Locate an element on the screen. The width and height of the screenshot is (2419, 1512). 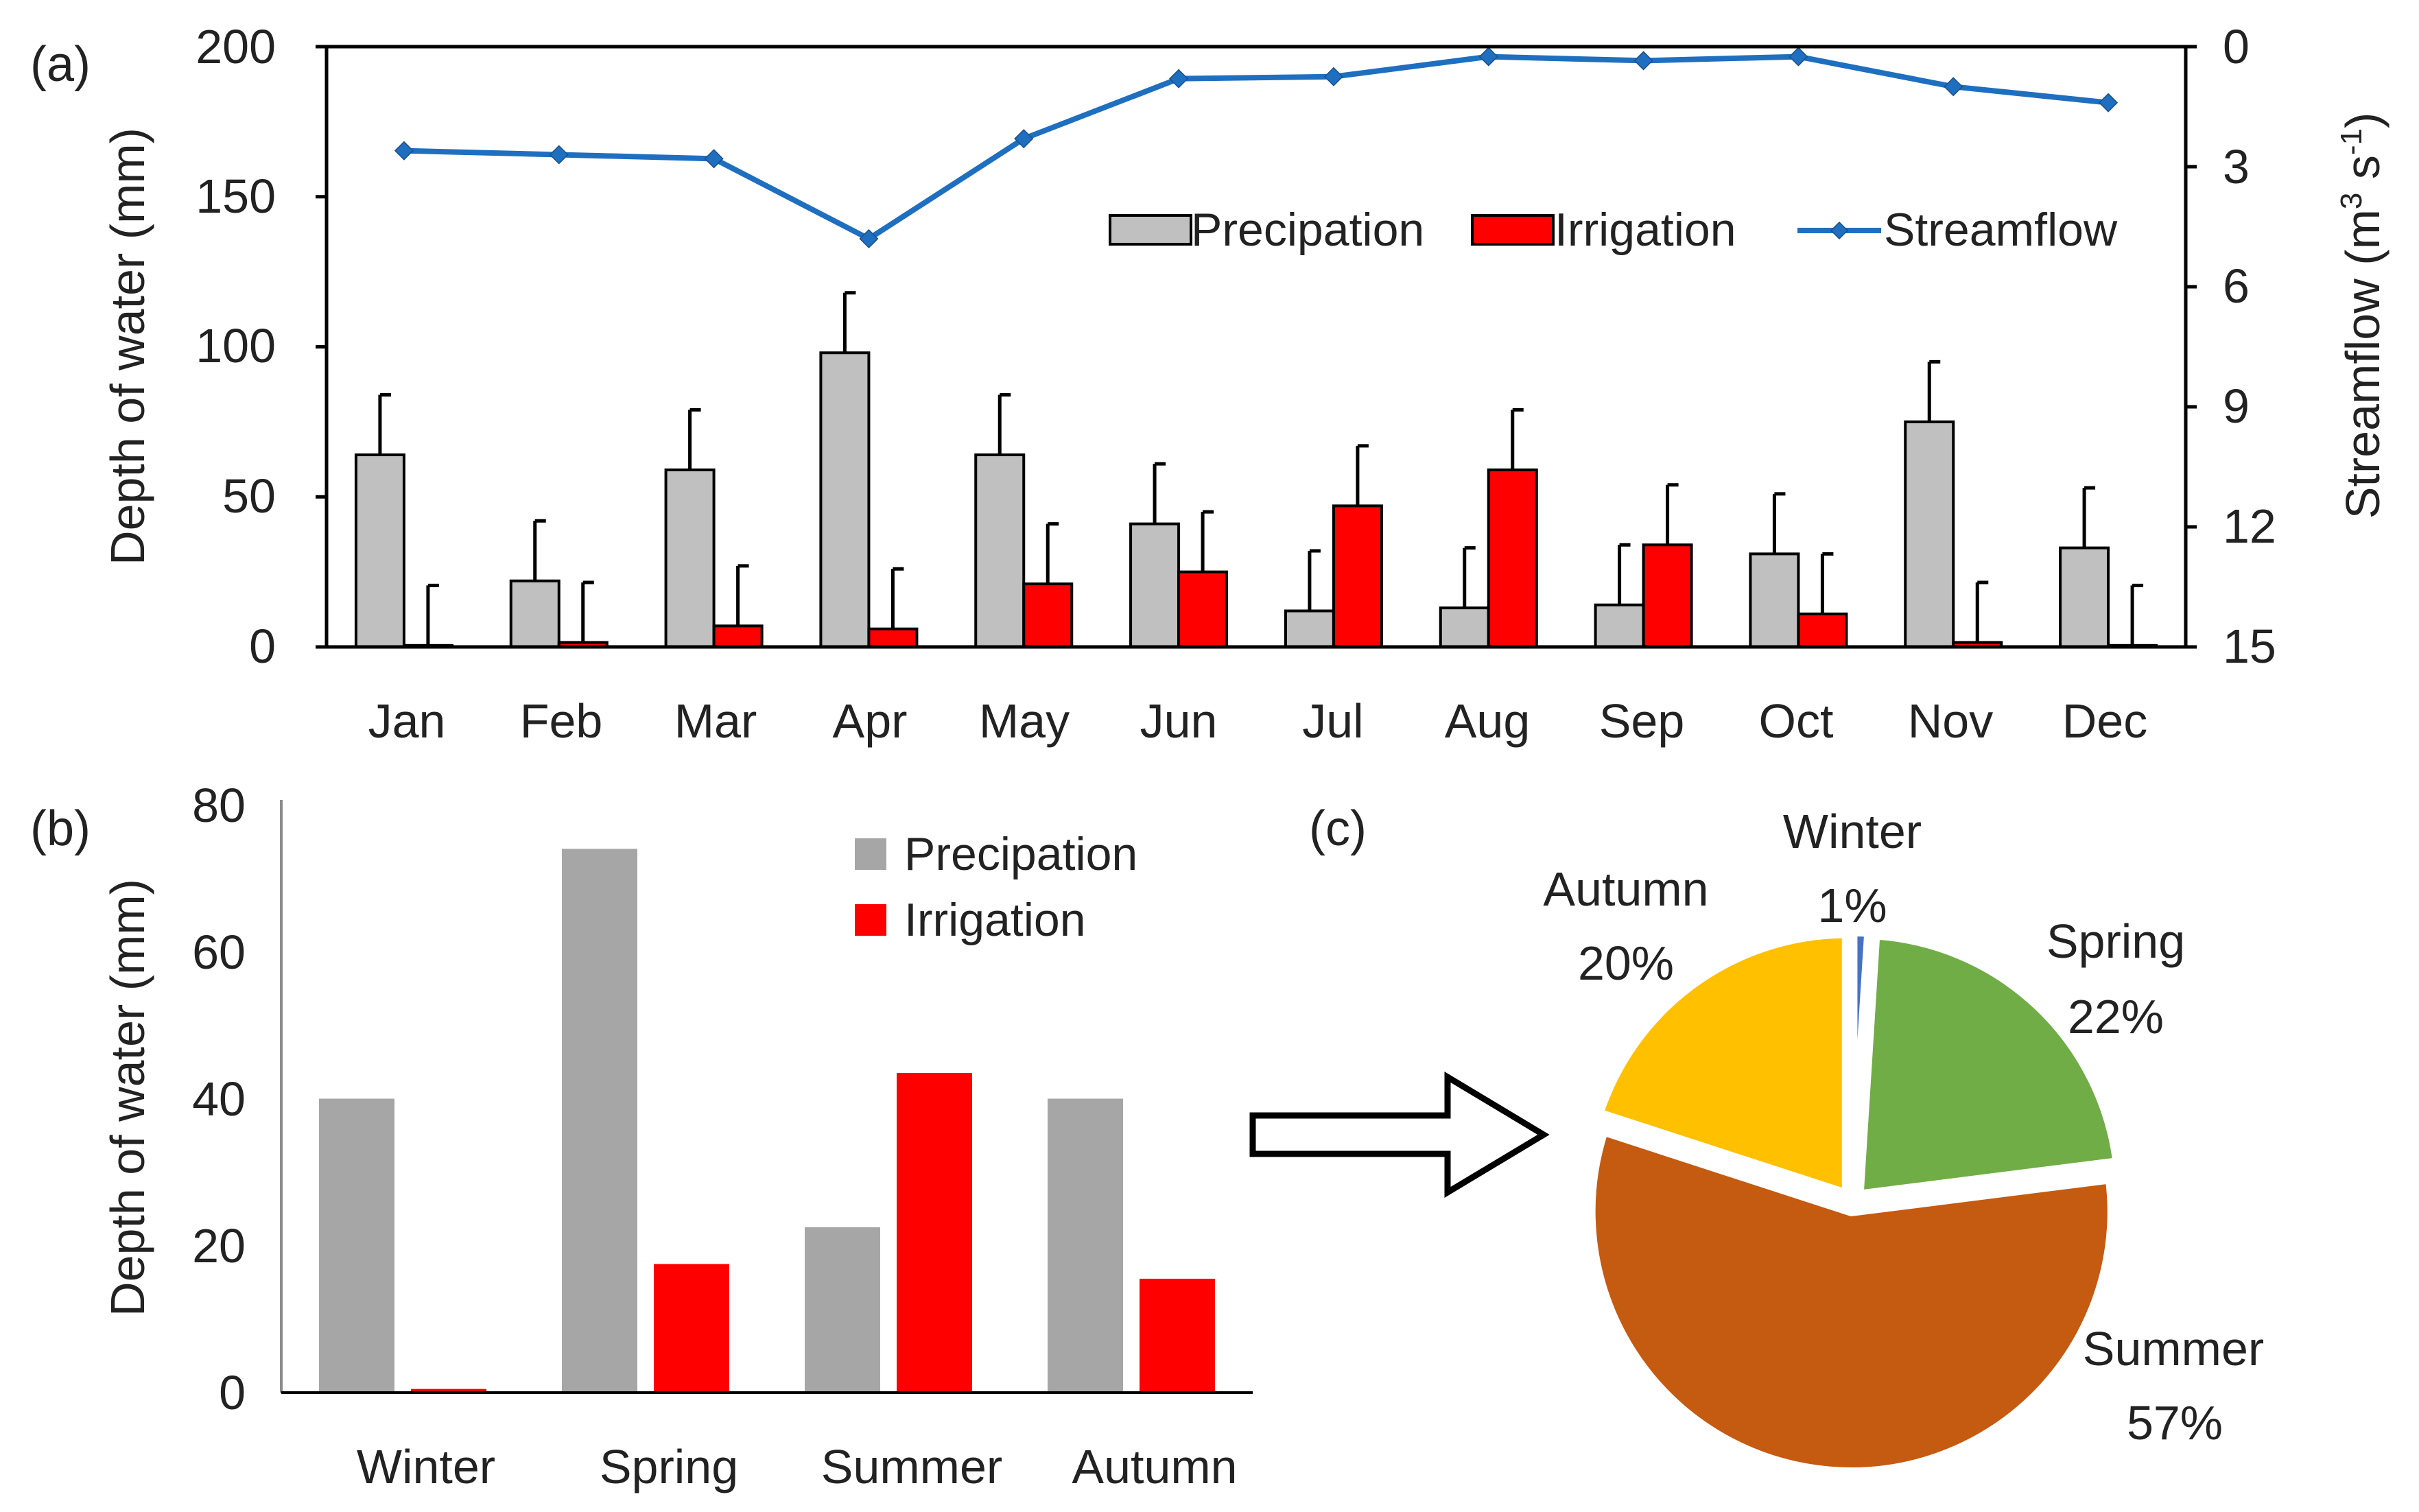
y2tick-a-15: 15 is located at coordinates (2249, 646).